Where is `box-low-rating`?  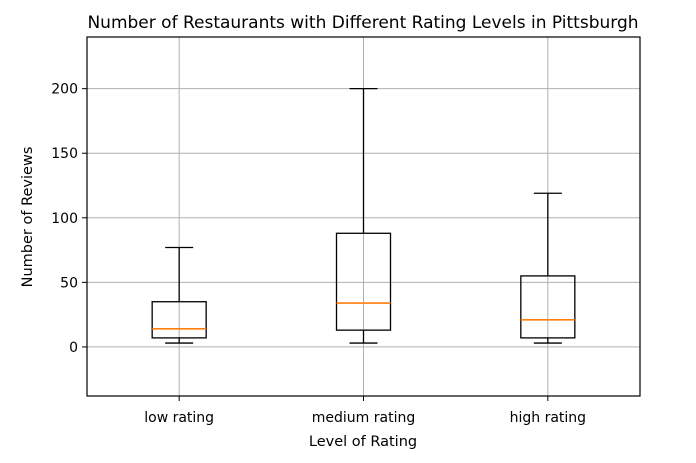 box-low-rating is located at coordinates (179, 295).